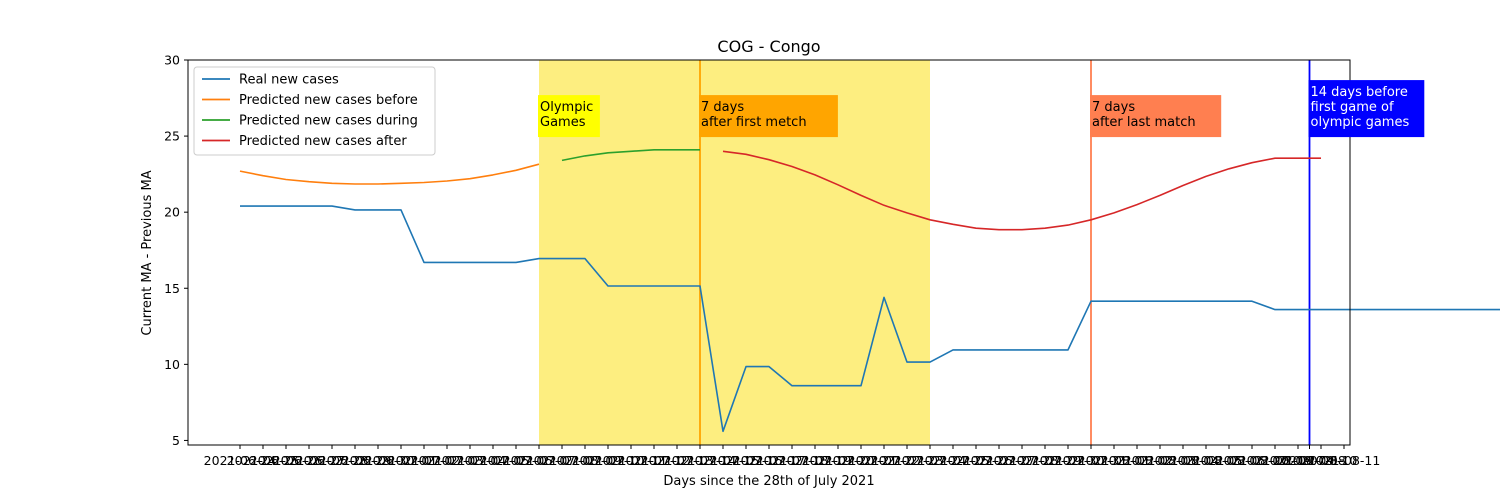  Describe the element at coordinates (608, 460) in the screenshot. I see `x-tick-label: 2021-07-10` at that location.